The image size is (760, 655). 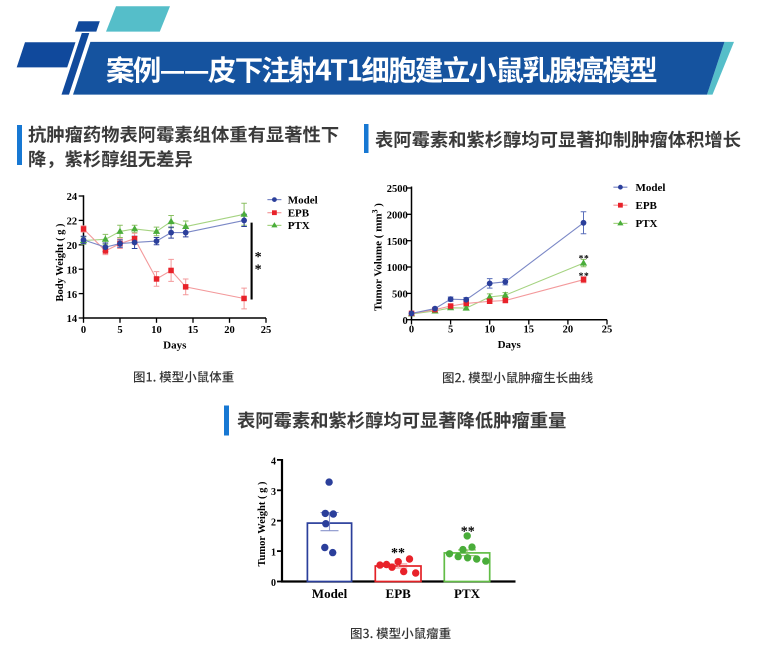 I want to click on svg-text: 2000, so click(x=397, y=216).